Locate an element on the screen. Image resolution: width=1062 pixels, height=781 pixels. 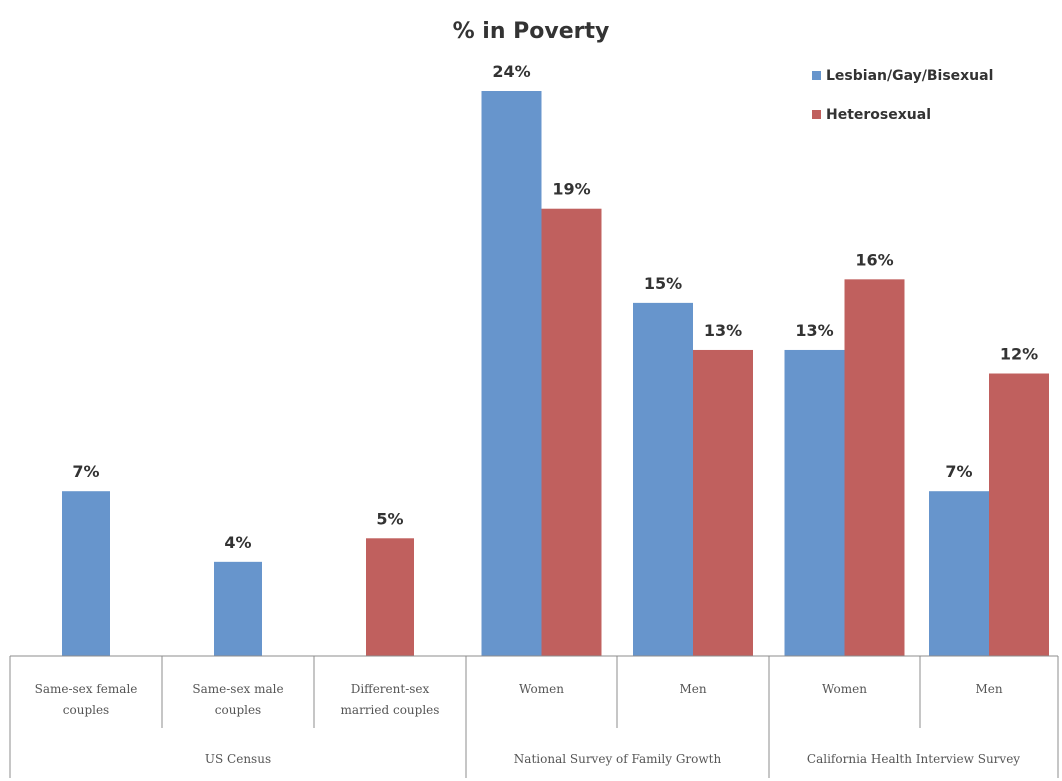
value-label: 5% is located at coordinates (389, 518).